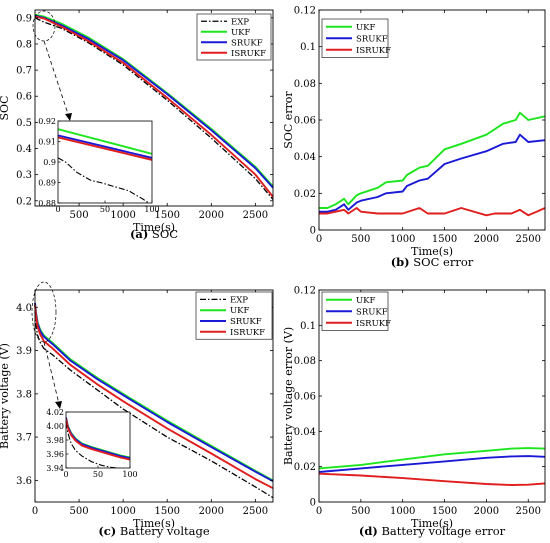 Image resolution: width=550 pixels, height=543 pixels. I want to click on y-tick-label: 0.8, so click(24, 44).